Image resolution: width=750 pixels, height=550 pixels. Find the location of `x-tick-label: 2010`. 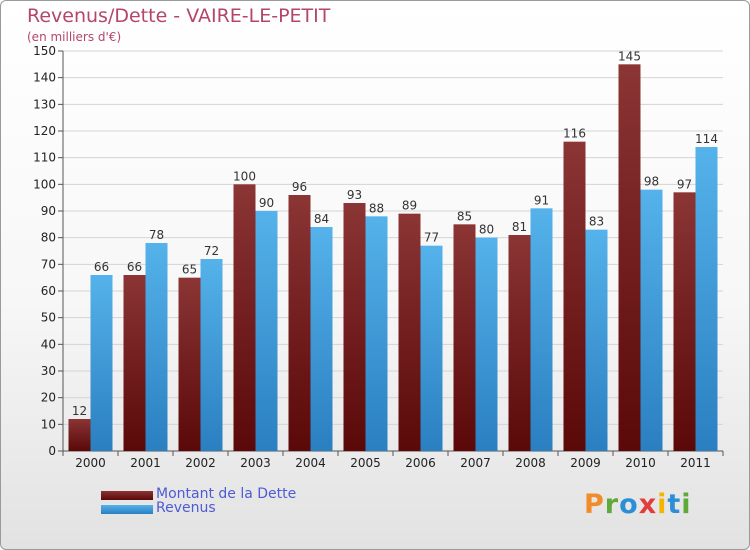

x-tick-label: 2010 is located at coordinates (640, 463).